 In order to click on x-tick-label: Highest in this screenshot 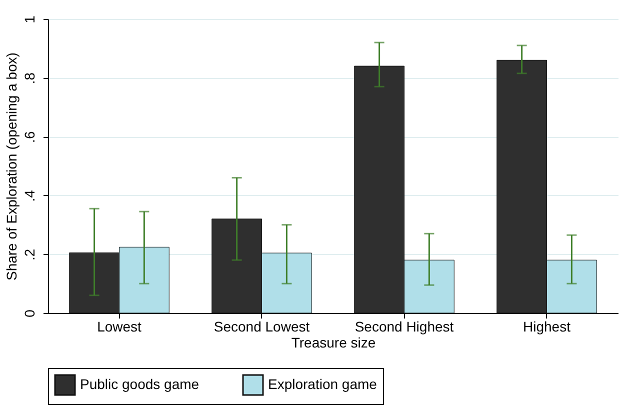, I will do `click(547, 326)`.